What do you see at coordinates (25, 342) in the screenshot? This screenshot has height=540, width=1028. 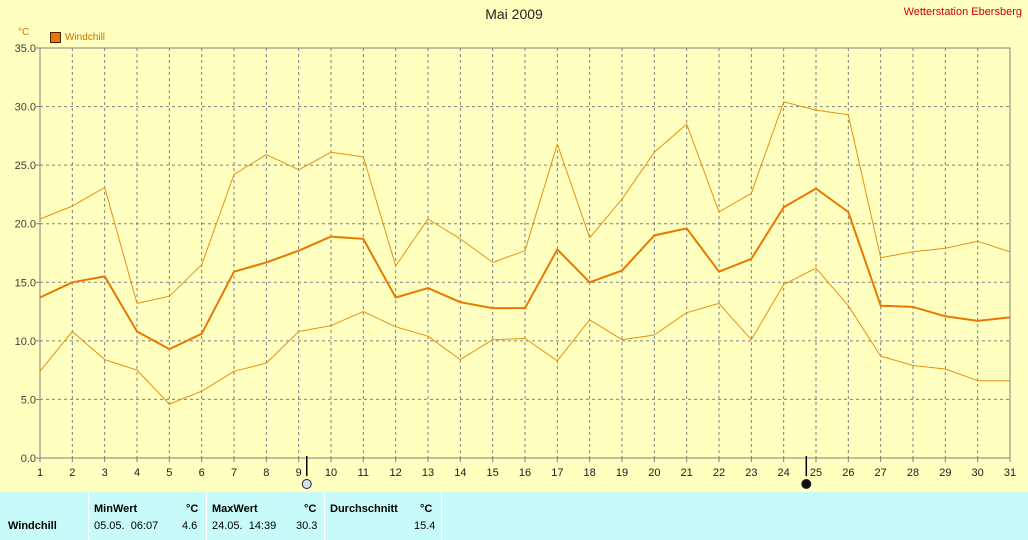 I see `y-tick-label: 10.0` at bounding box center [25, 342].